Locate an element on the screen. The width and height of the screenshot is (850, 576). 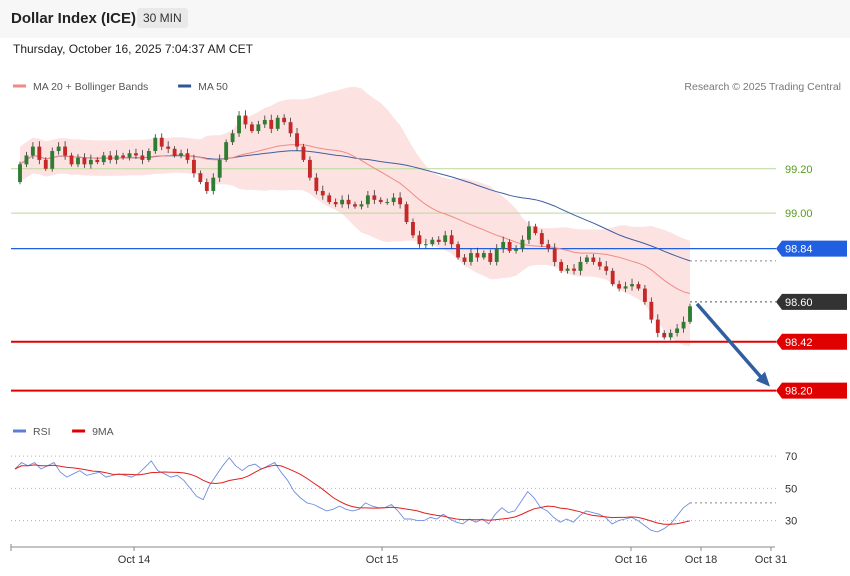
rsi-level-label-50: 50 is located at coordinates (791, 489).